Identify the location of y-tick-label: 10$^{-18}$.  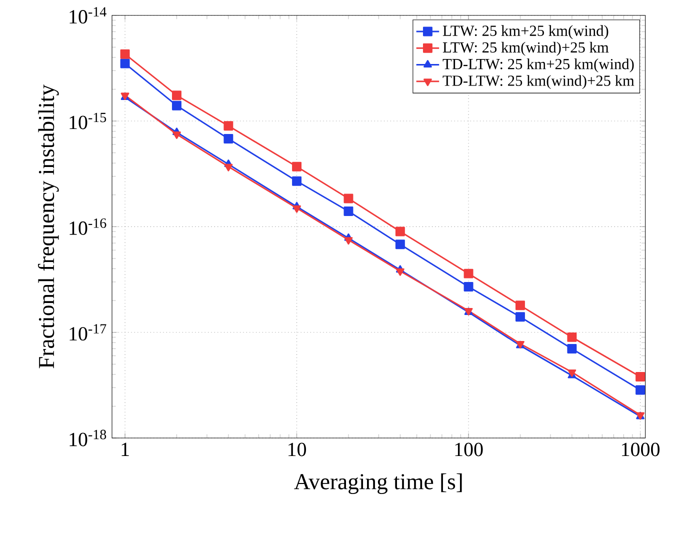
(88, 438).